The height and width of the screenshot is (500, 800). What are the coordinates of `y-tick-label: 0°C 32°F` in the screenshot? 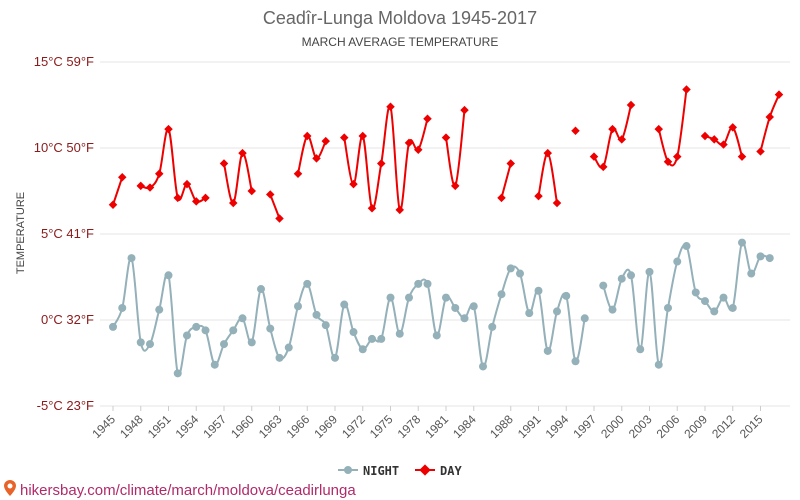 It's located at (67, 319).